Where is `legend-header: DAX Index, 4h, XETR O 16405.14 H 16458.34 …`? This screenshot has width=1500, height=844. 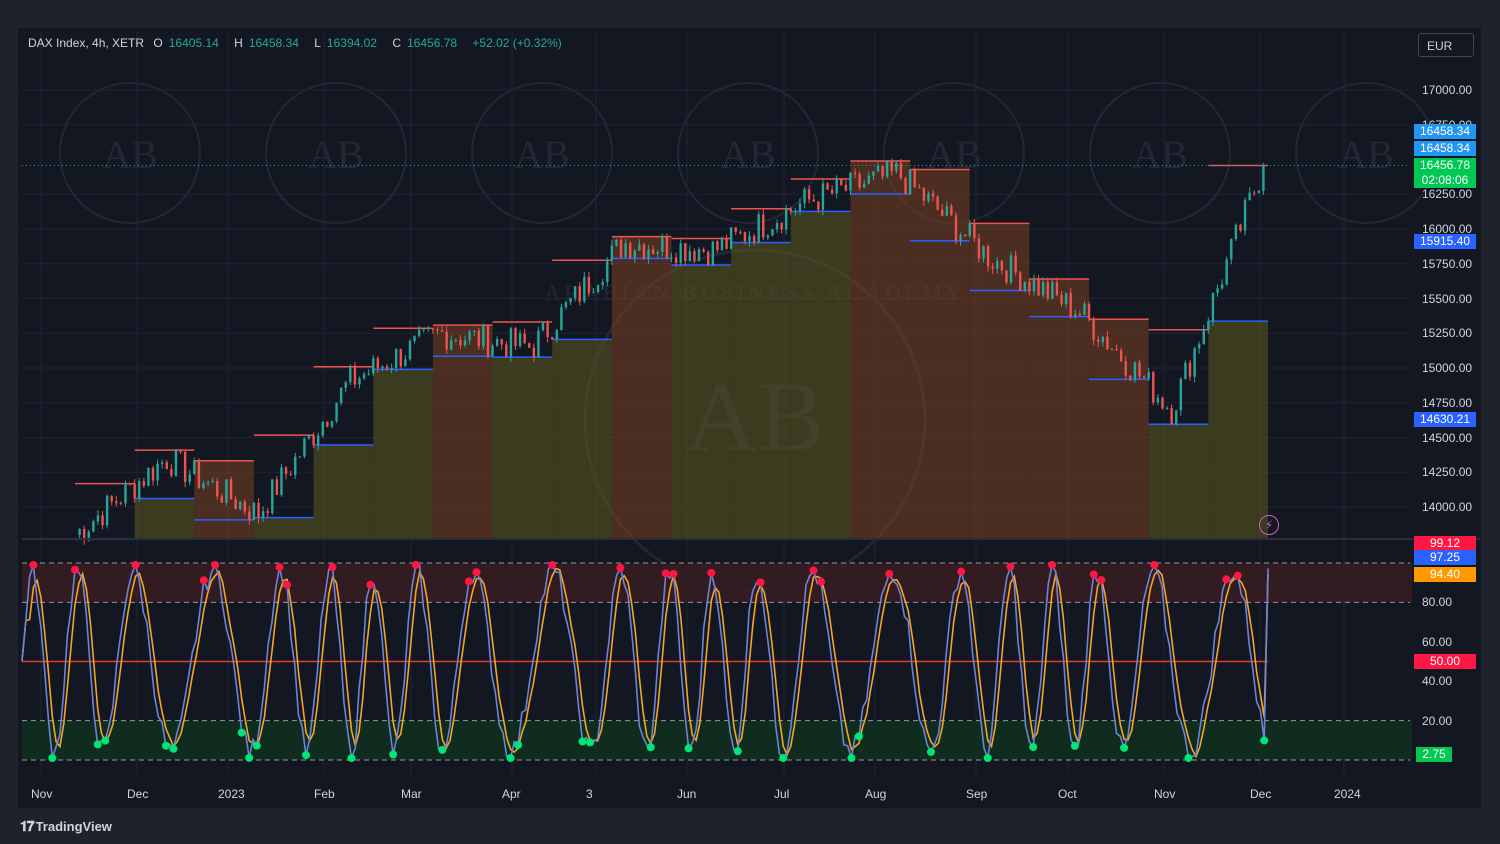 legend-header: DAX Index, 4h, XETR O 16405.14 H 16458.34 … is located at coordinates (298, 43).